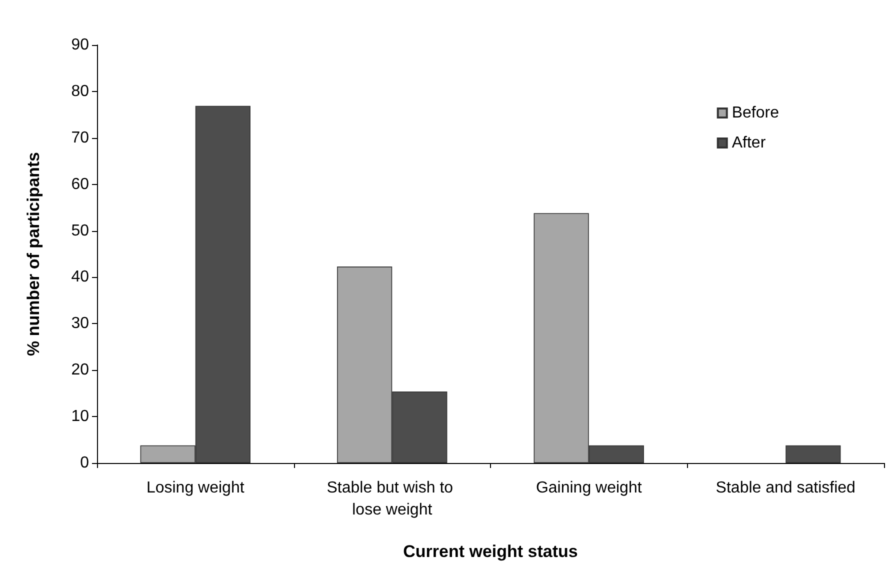 Image resolution: width=894 pixels, height=573 pixels. Describe the element at coordinates (33, 254) in the screenshot. I see `y-axis-title: % number of participants` at that location.